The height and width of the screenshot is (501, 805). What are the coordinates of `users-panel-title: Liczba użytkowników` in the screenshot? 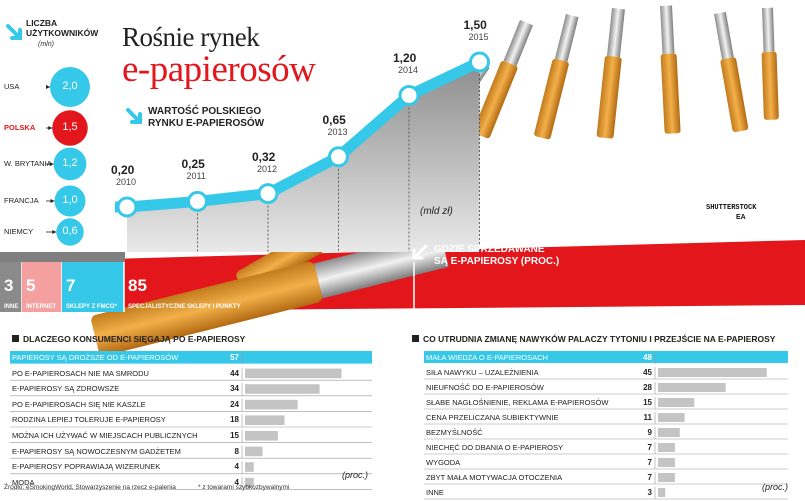 It's located at (62, 28).